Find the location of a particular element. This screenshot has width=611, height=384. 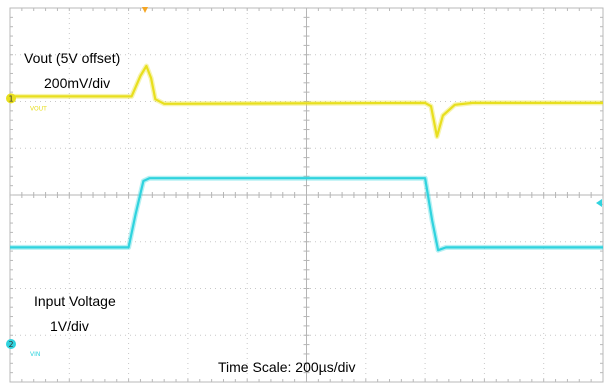

channel-2-number: 2 is located at coordinates (10, 344).